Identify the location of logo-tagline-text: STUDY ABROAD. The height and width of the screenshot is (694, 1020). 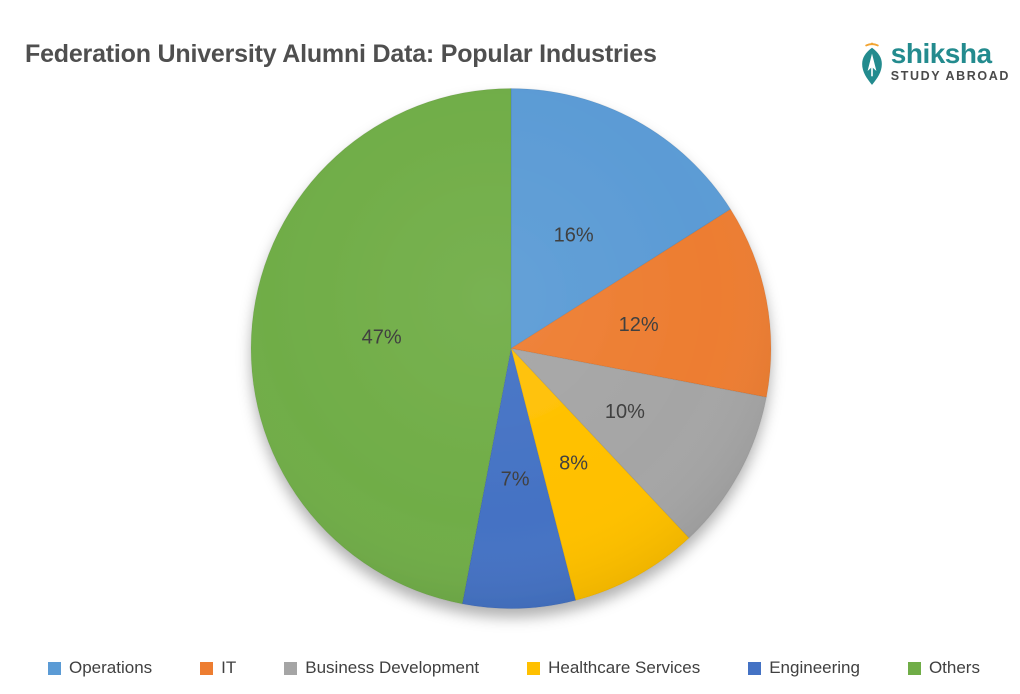
(950, 76).